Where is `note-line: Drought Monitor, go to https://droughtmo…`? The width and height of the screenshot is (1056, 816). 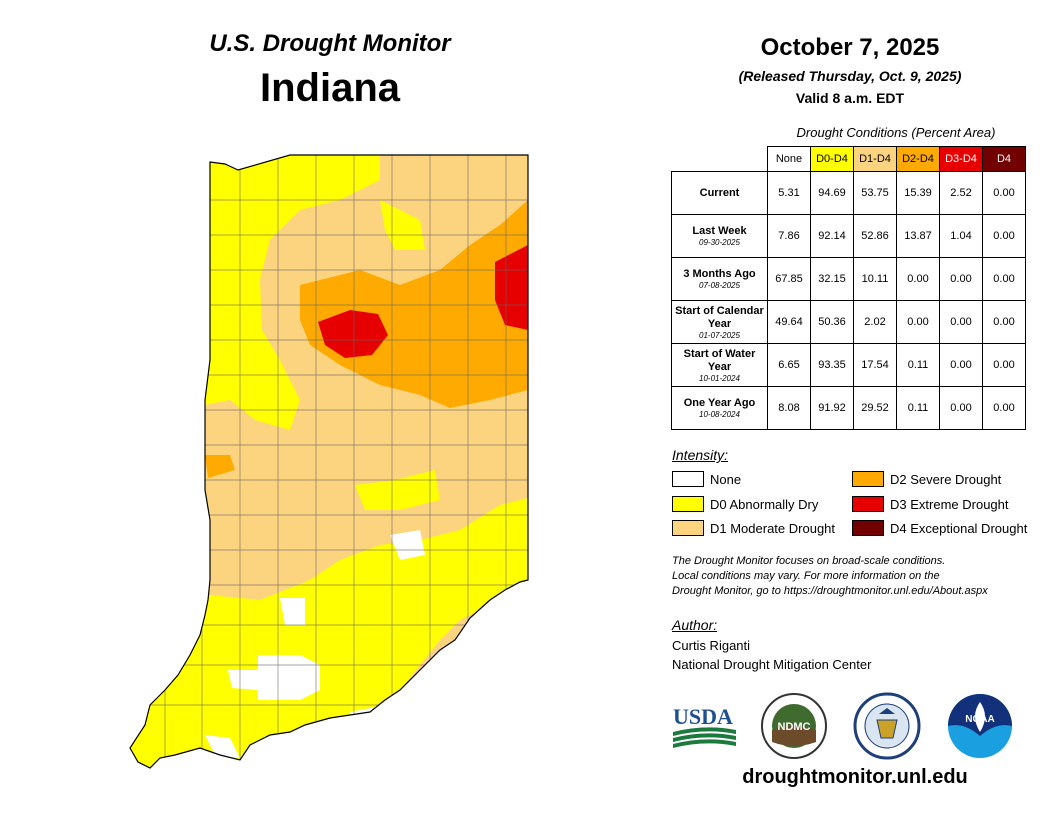 note-line: Drought Monitor, go to https://droughtmo… is located at coordinates (830, 591).